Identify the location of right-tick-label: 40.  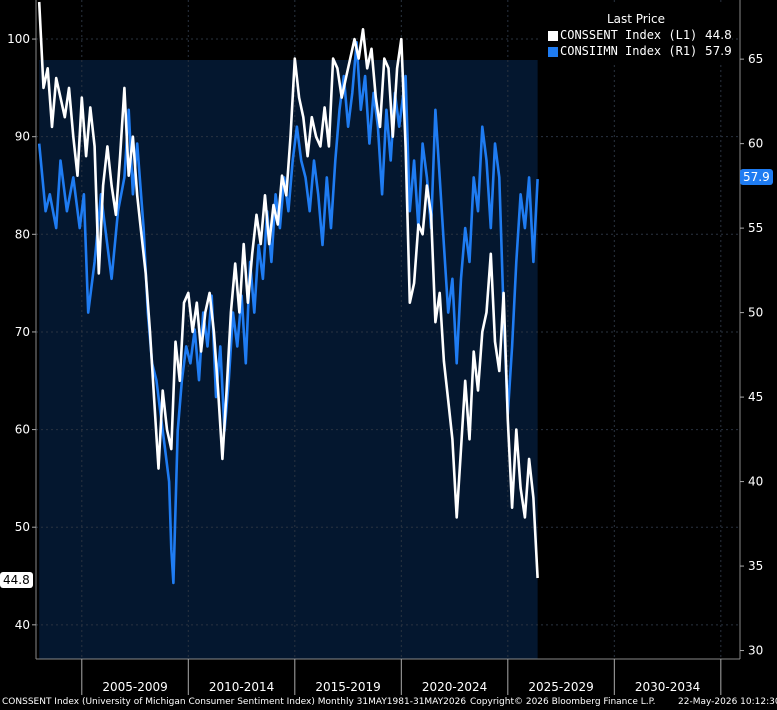
(755, 482).